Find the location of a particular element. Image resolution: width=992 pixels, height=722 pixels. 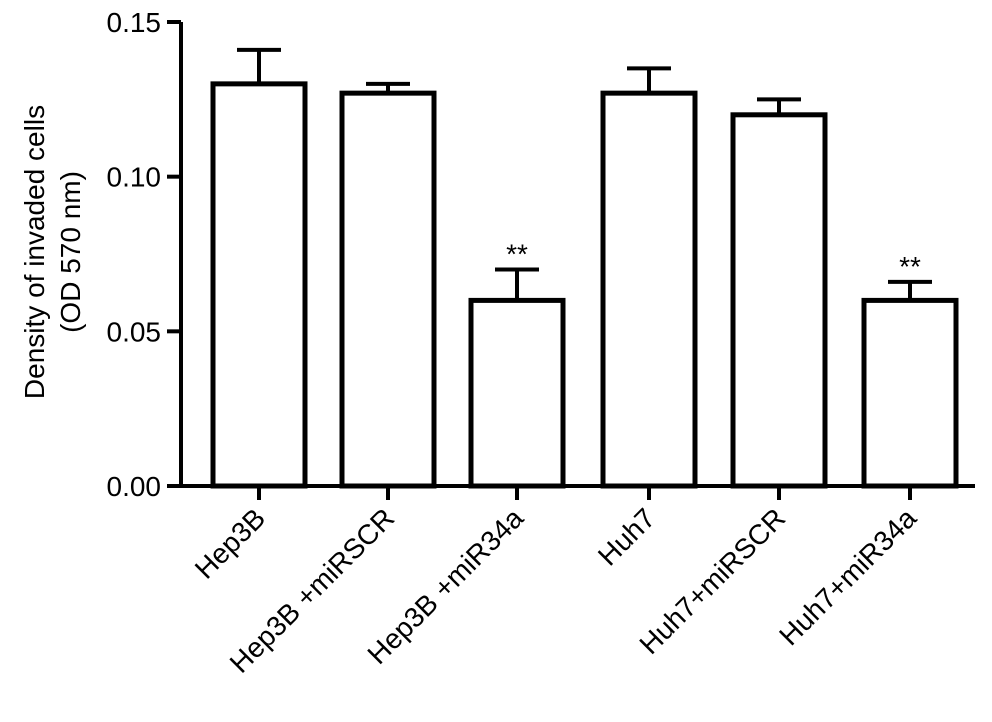

y-axis-label-line-2: (OD 570 nm) is located at coordinates (70, 252).